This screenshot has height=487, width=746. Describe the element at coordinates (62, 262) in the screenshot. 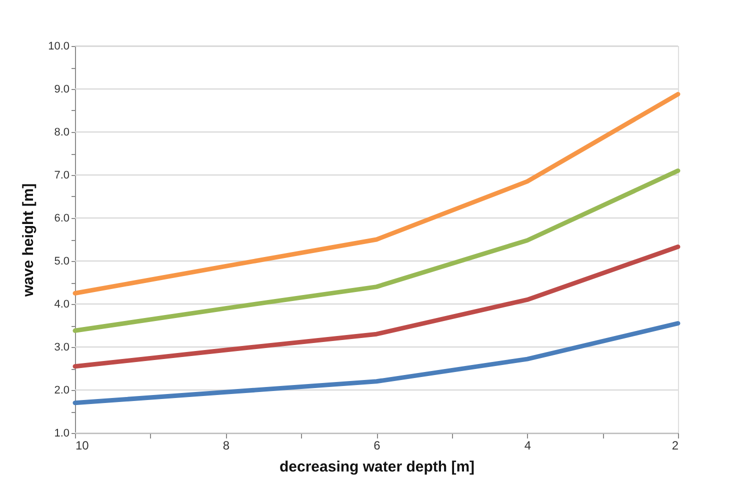

I see `y-tick-label: 5.0` at that location.